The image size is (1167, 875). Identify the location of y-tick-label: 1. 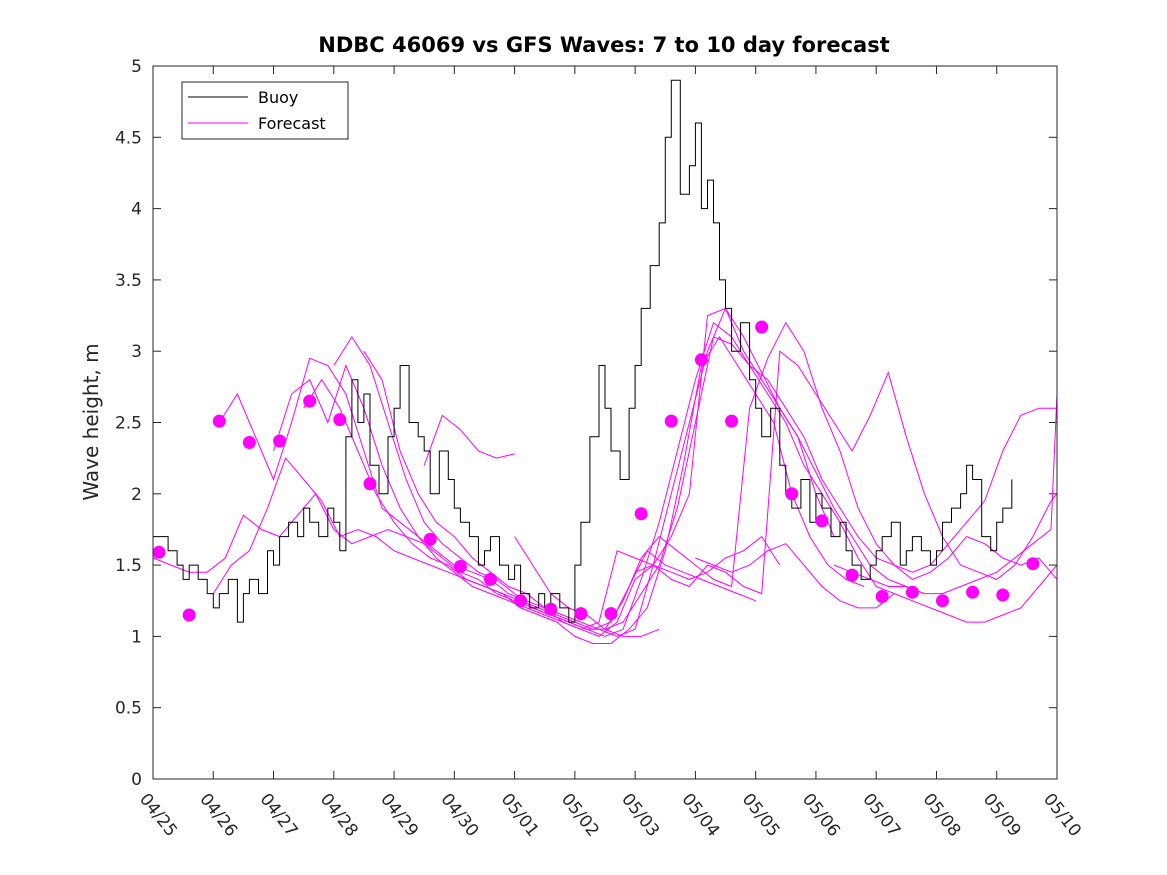
(136, 637).